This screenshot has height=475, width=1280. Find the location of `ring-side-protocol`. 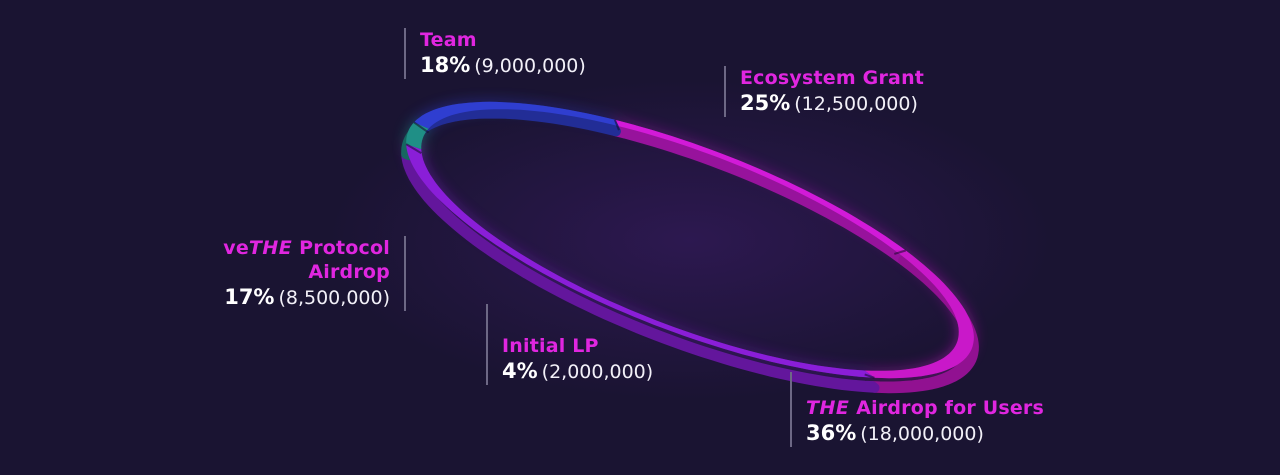

ring-side-protocol is located at coordinates (514, 122).